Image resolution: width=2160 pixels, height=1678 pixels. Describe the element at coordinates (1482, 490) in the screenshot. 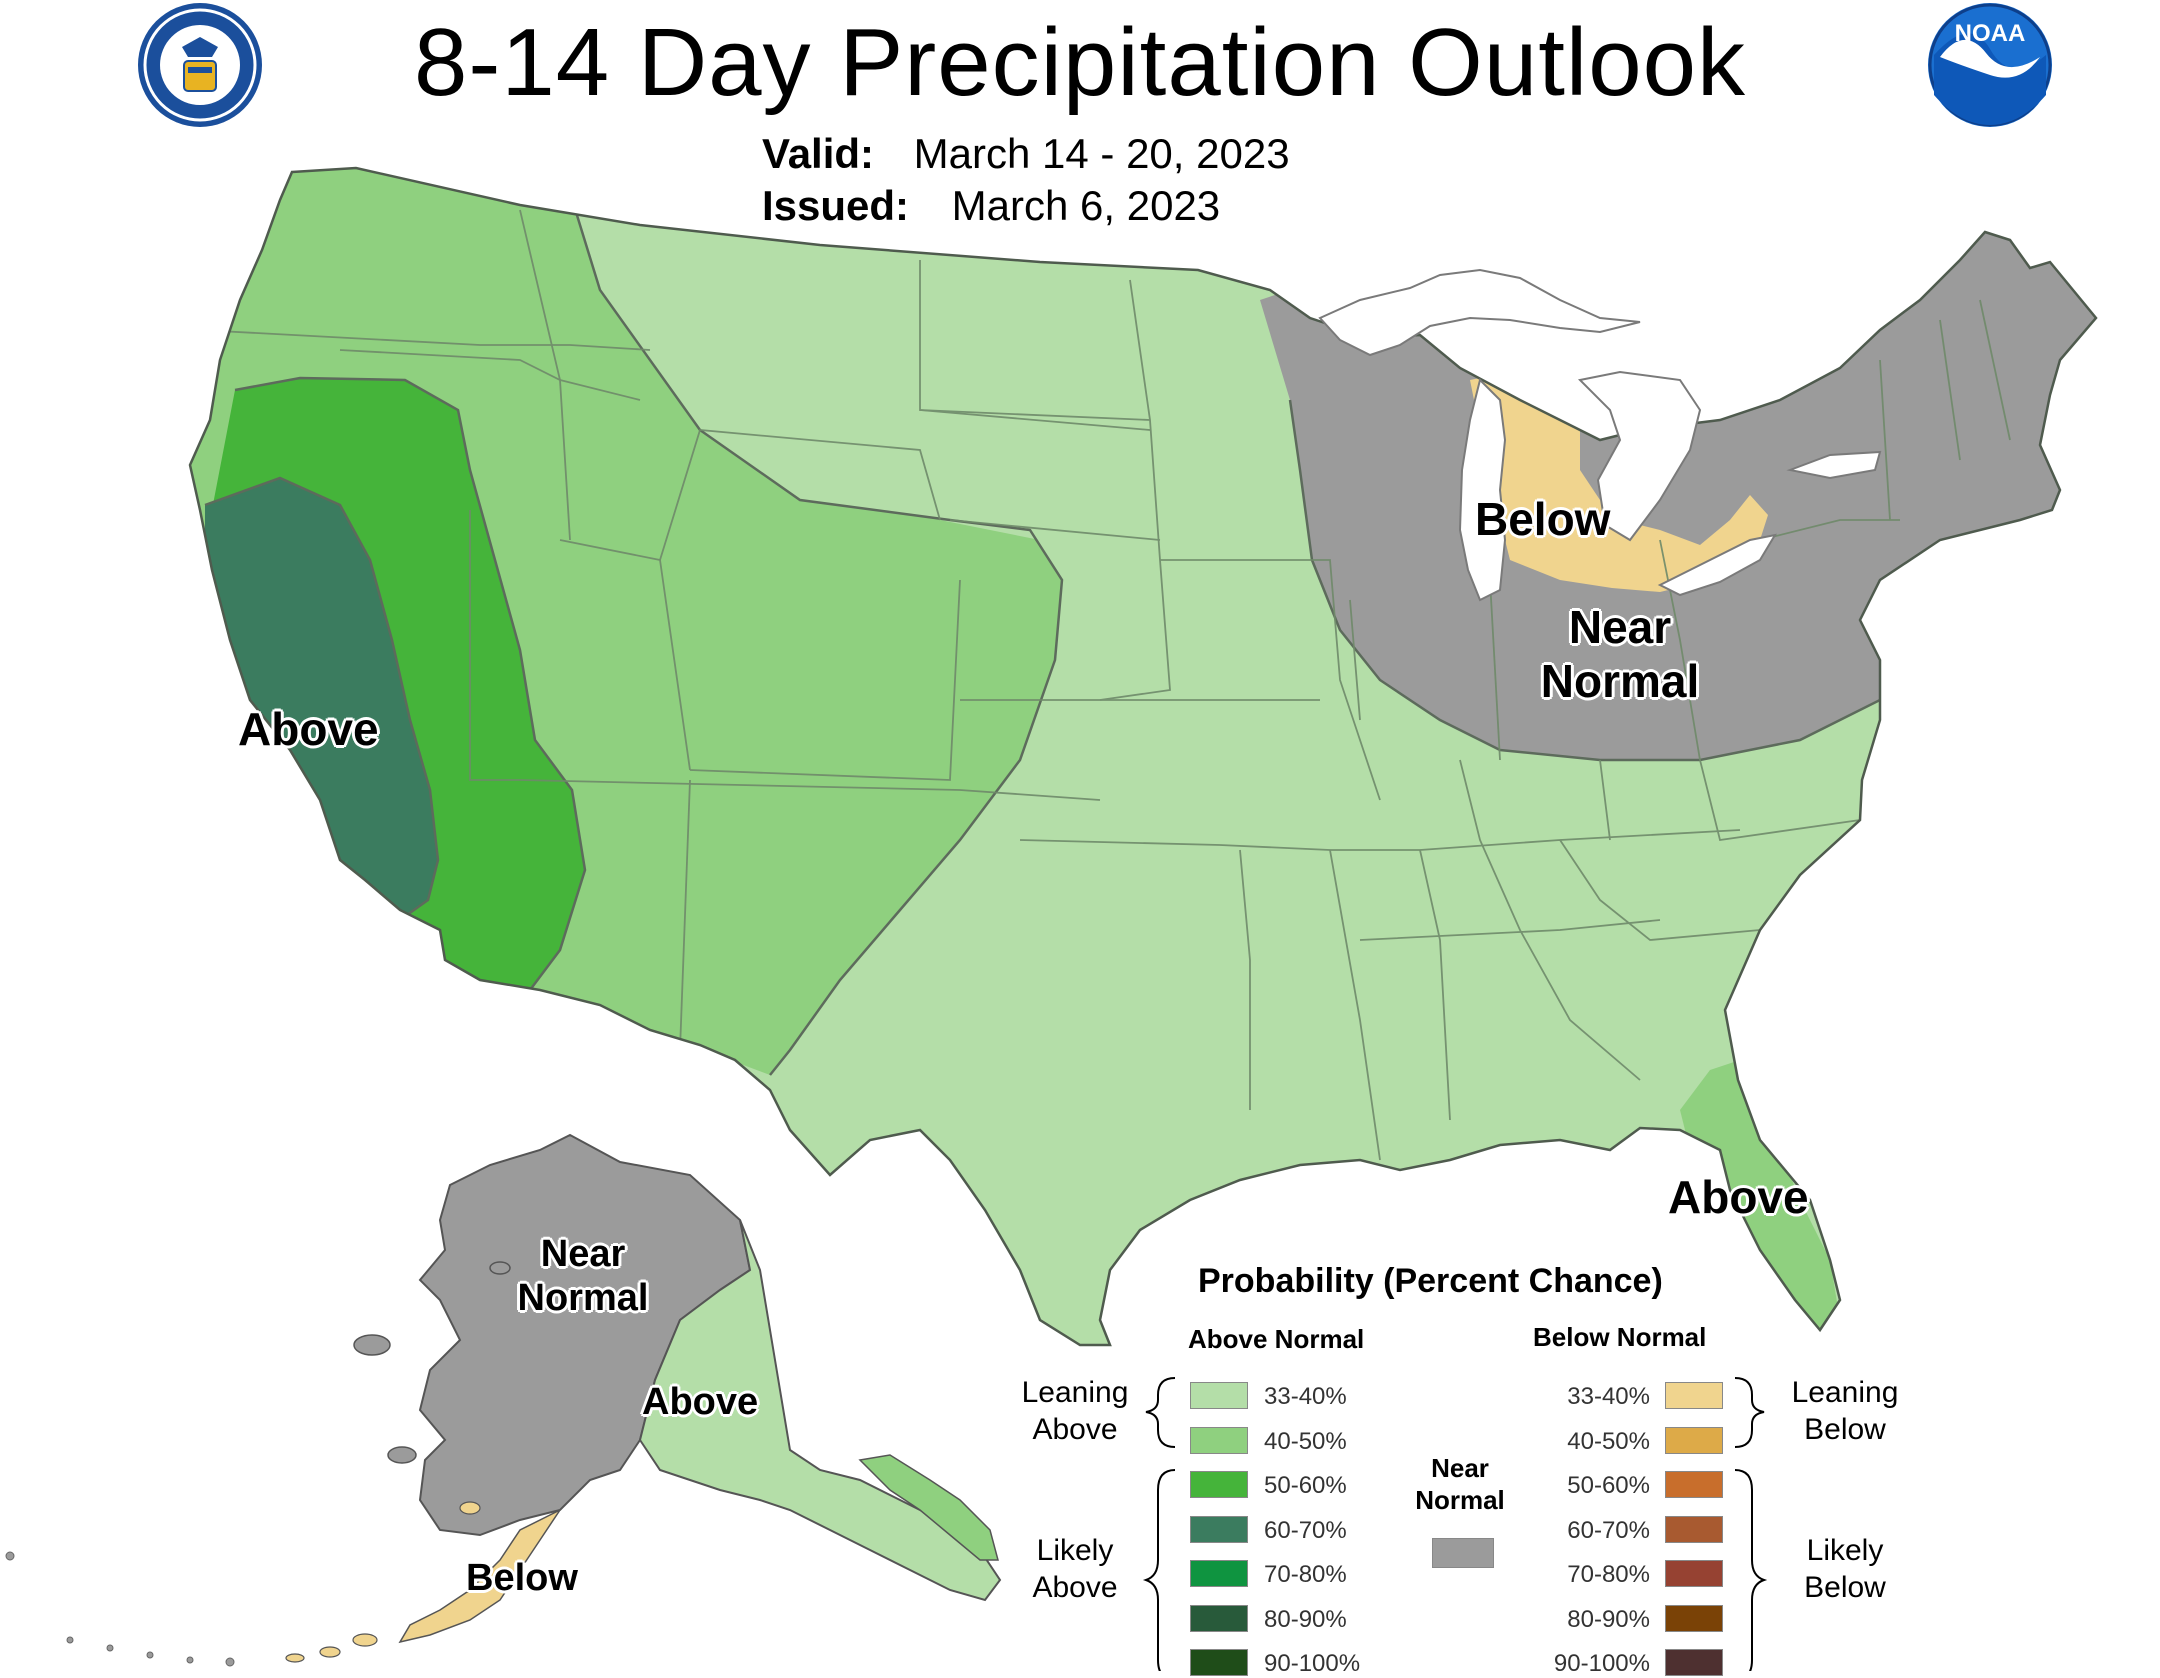

I see `lake-michigan` at that location.